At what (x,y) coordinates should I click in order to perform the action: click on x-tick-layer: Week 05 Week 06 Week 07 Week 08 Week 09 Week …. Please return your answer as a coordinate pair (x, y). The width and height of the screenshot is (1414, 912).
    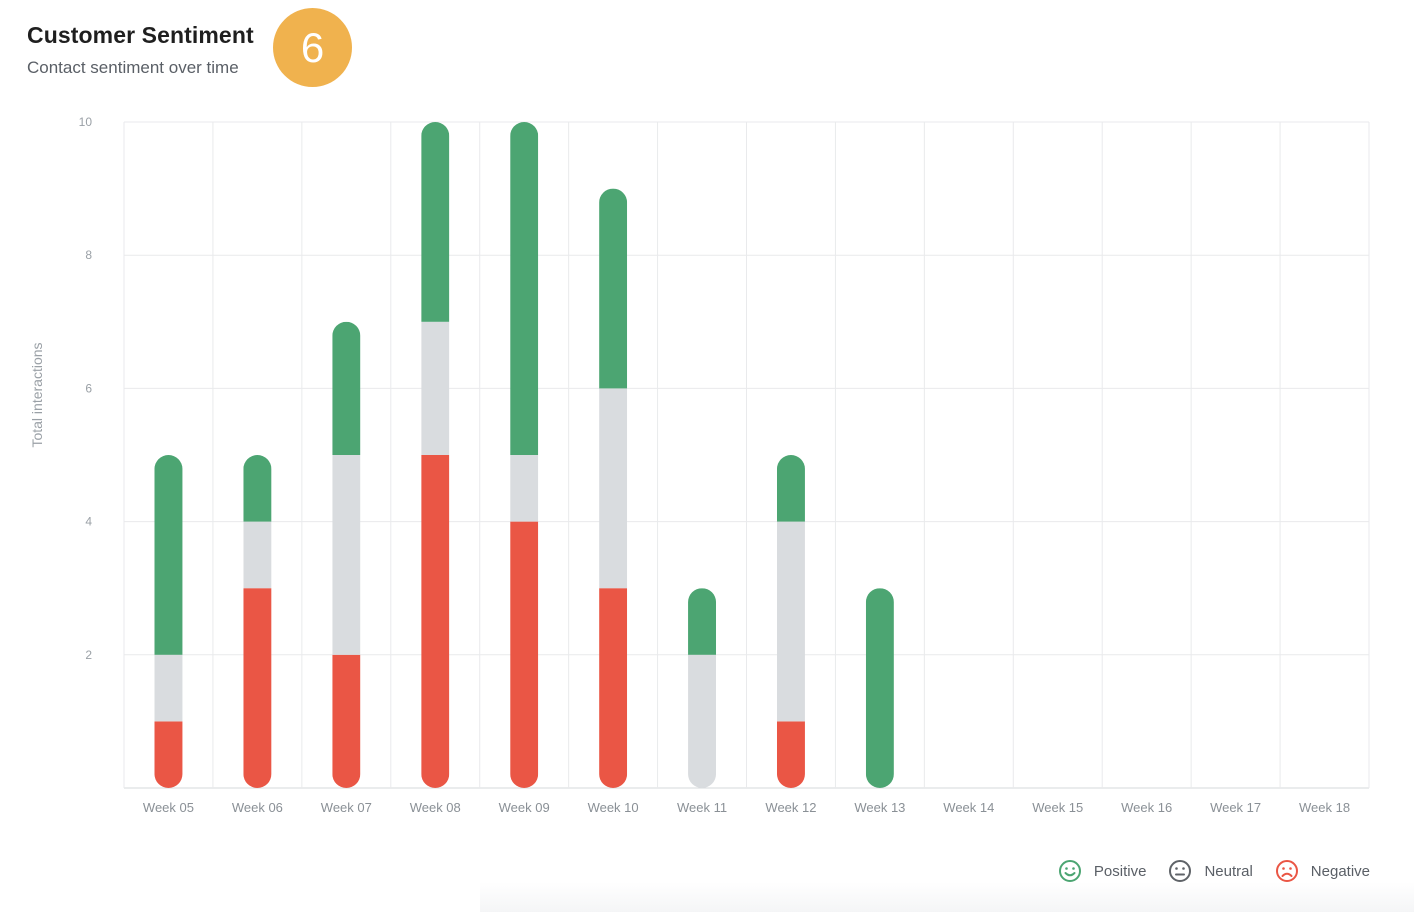
    Looking at the image, I should click on (746, 807).